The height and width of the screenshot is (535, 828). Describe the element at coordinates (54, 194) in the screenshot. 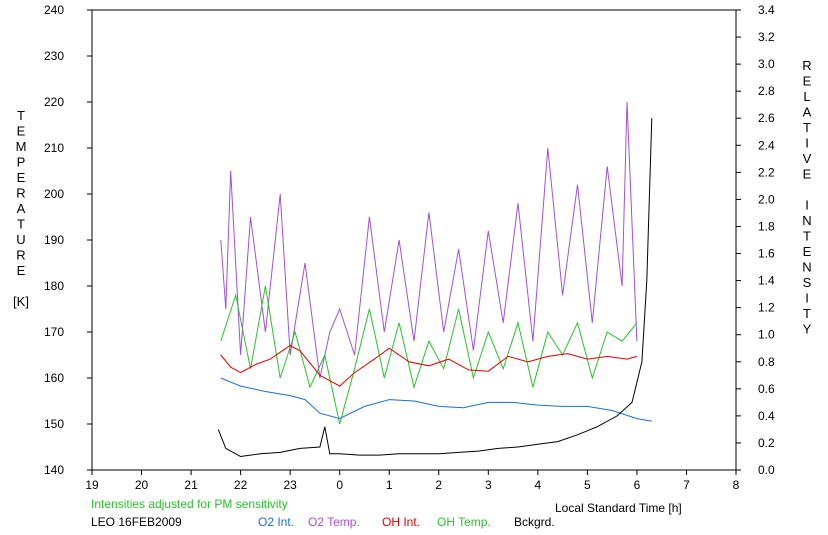

I see `y-left-tick-label: 200` at that location.